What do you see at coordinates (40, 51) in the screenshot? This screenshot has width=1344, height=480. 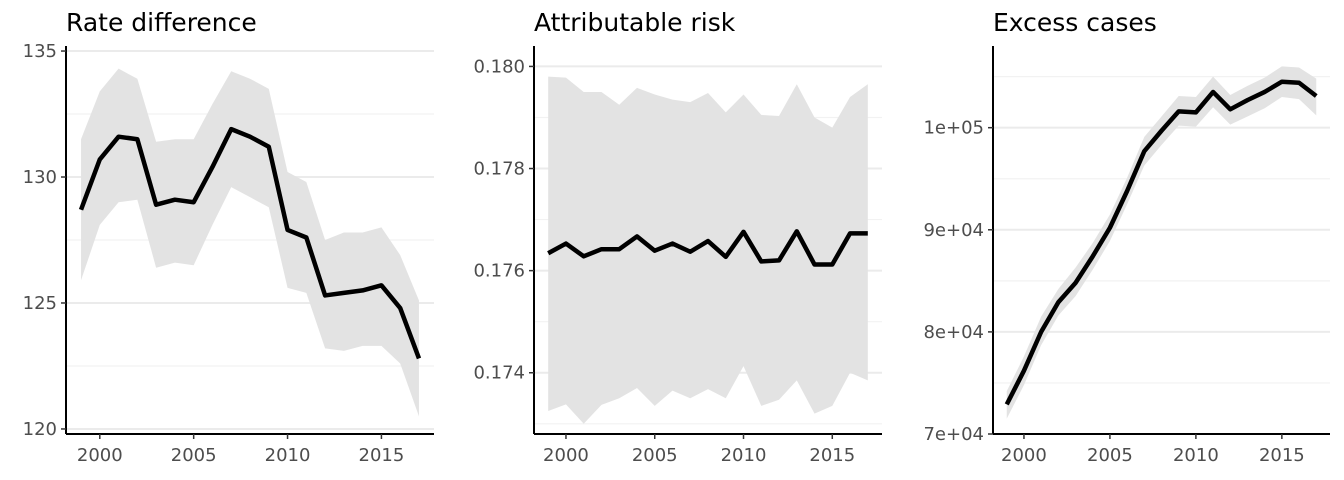 I see `y-tick-label: 135` at bounding box center [40, 51].